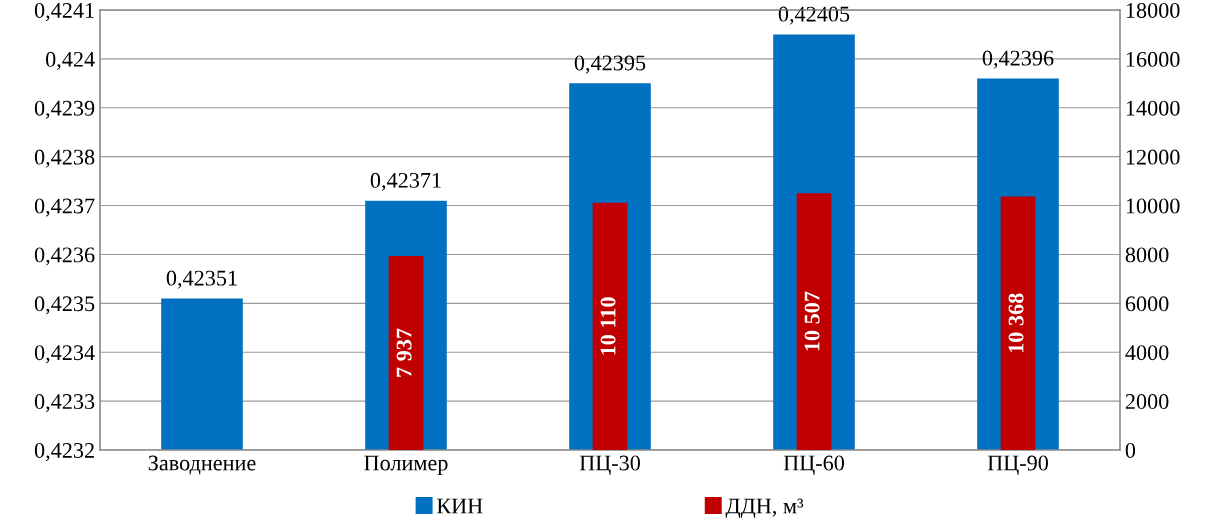 The width and height of the screenshot is (1219, 529). I want to click on y-tick-label: 0,4235, so click(64, 305).